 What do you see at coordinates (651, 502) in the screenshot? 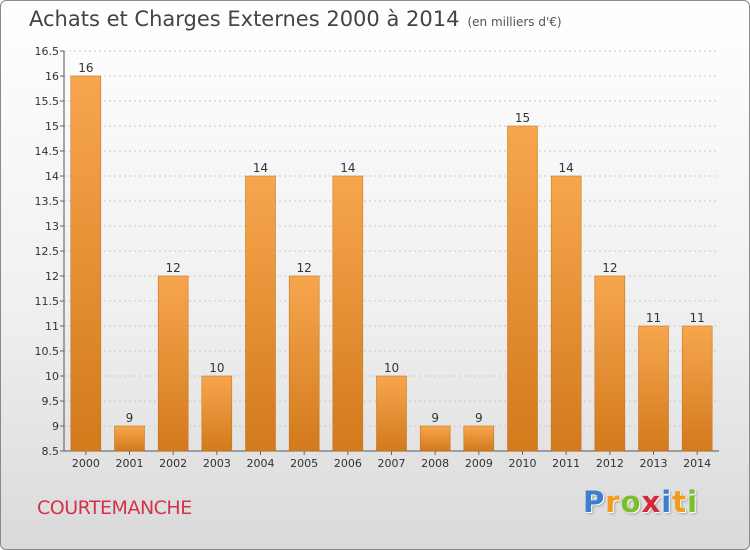
I see `logo-letter: x` at bounding box center [651, 502].